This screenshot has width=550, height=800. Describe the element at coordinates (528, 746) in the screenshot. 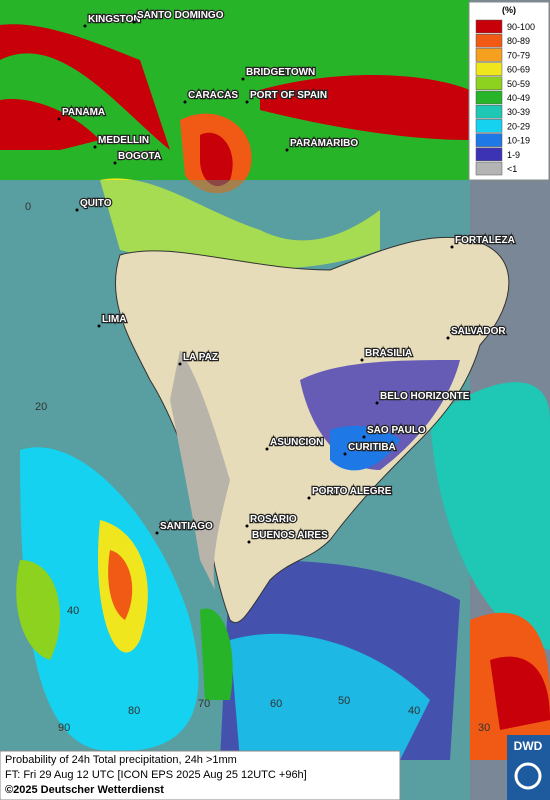

I see `logo-text: DWD` at that location.